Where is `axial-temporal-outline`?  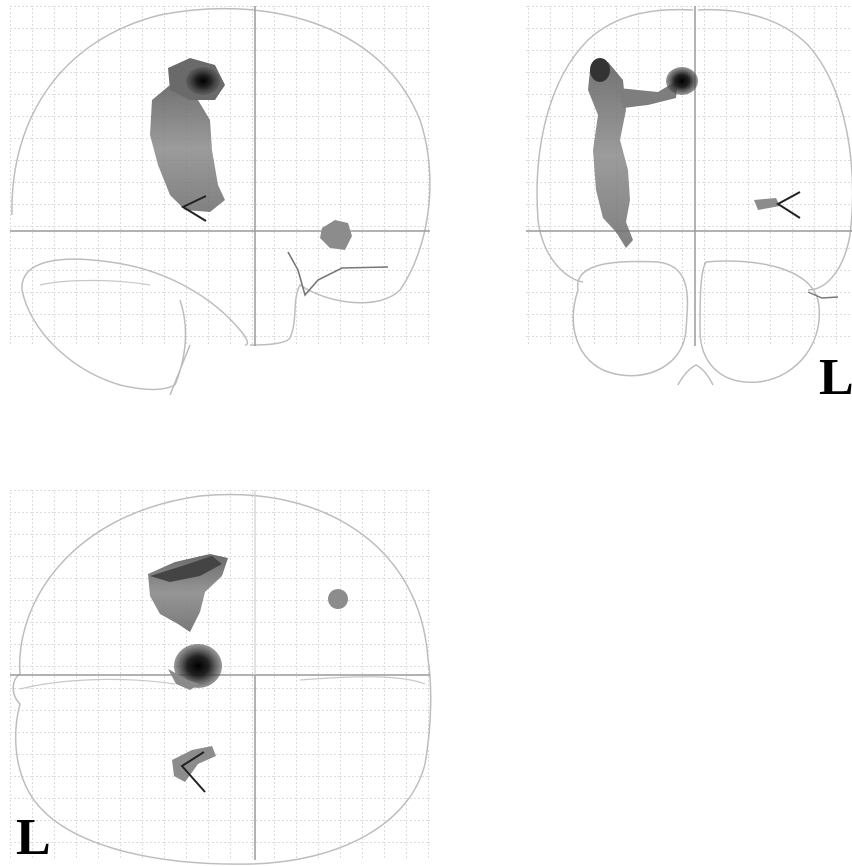 axial-temporal-outline is located at coordinates (222, 683).